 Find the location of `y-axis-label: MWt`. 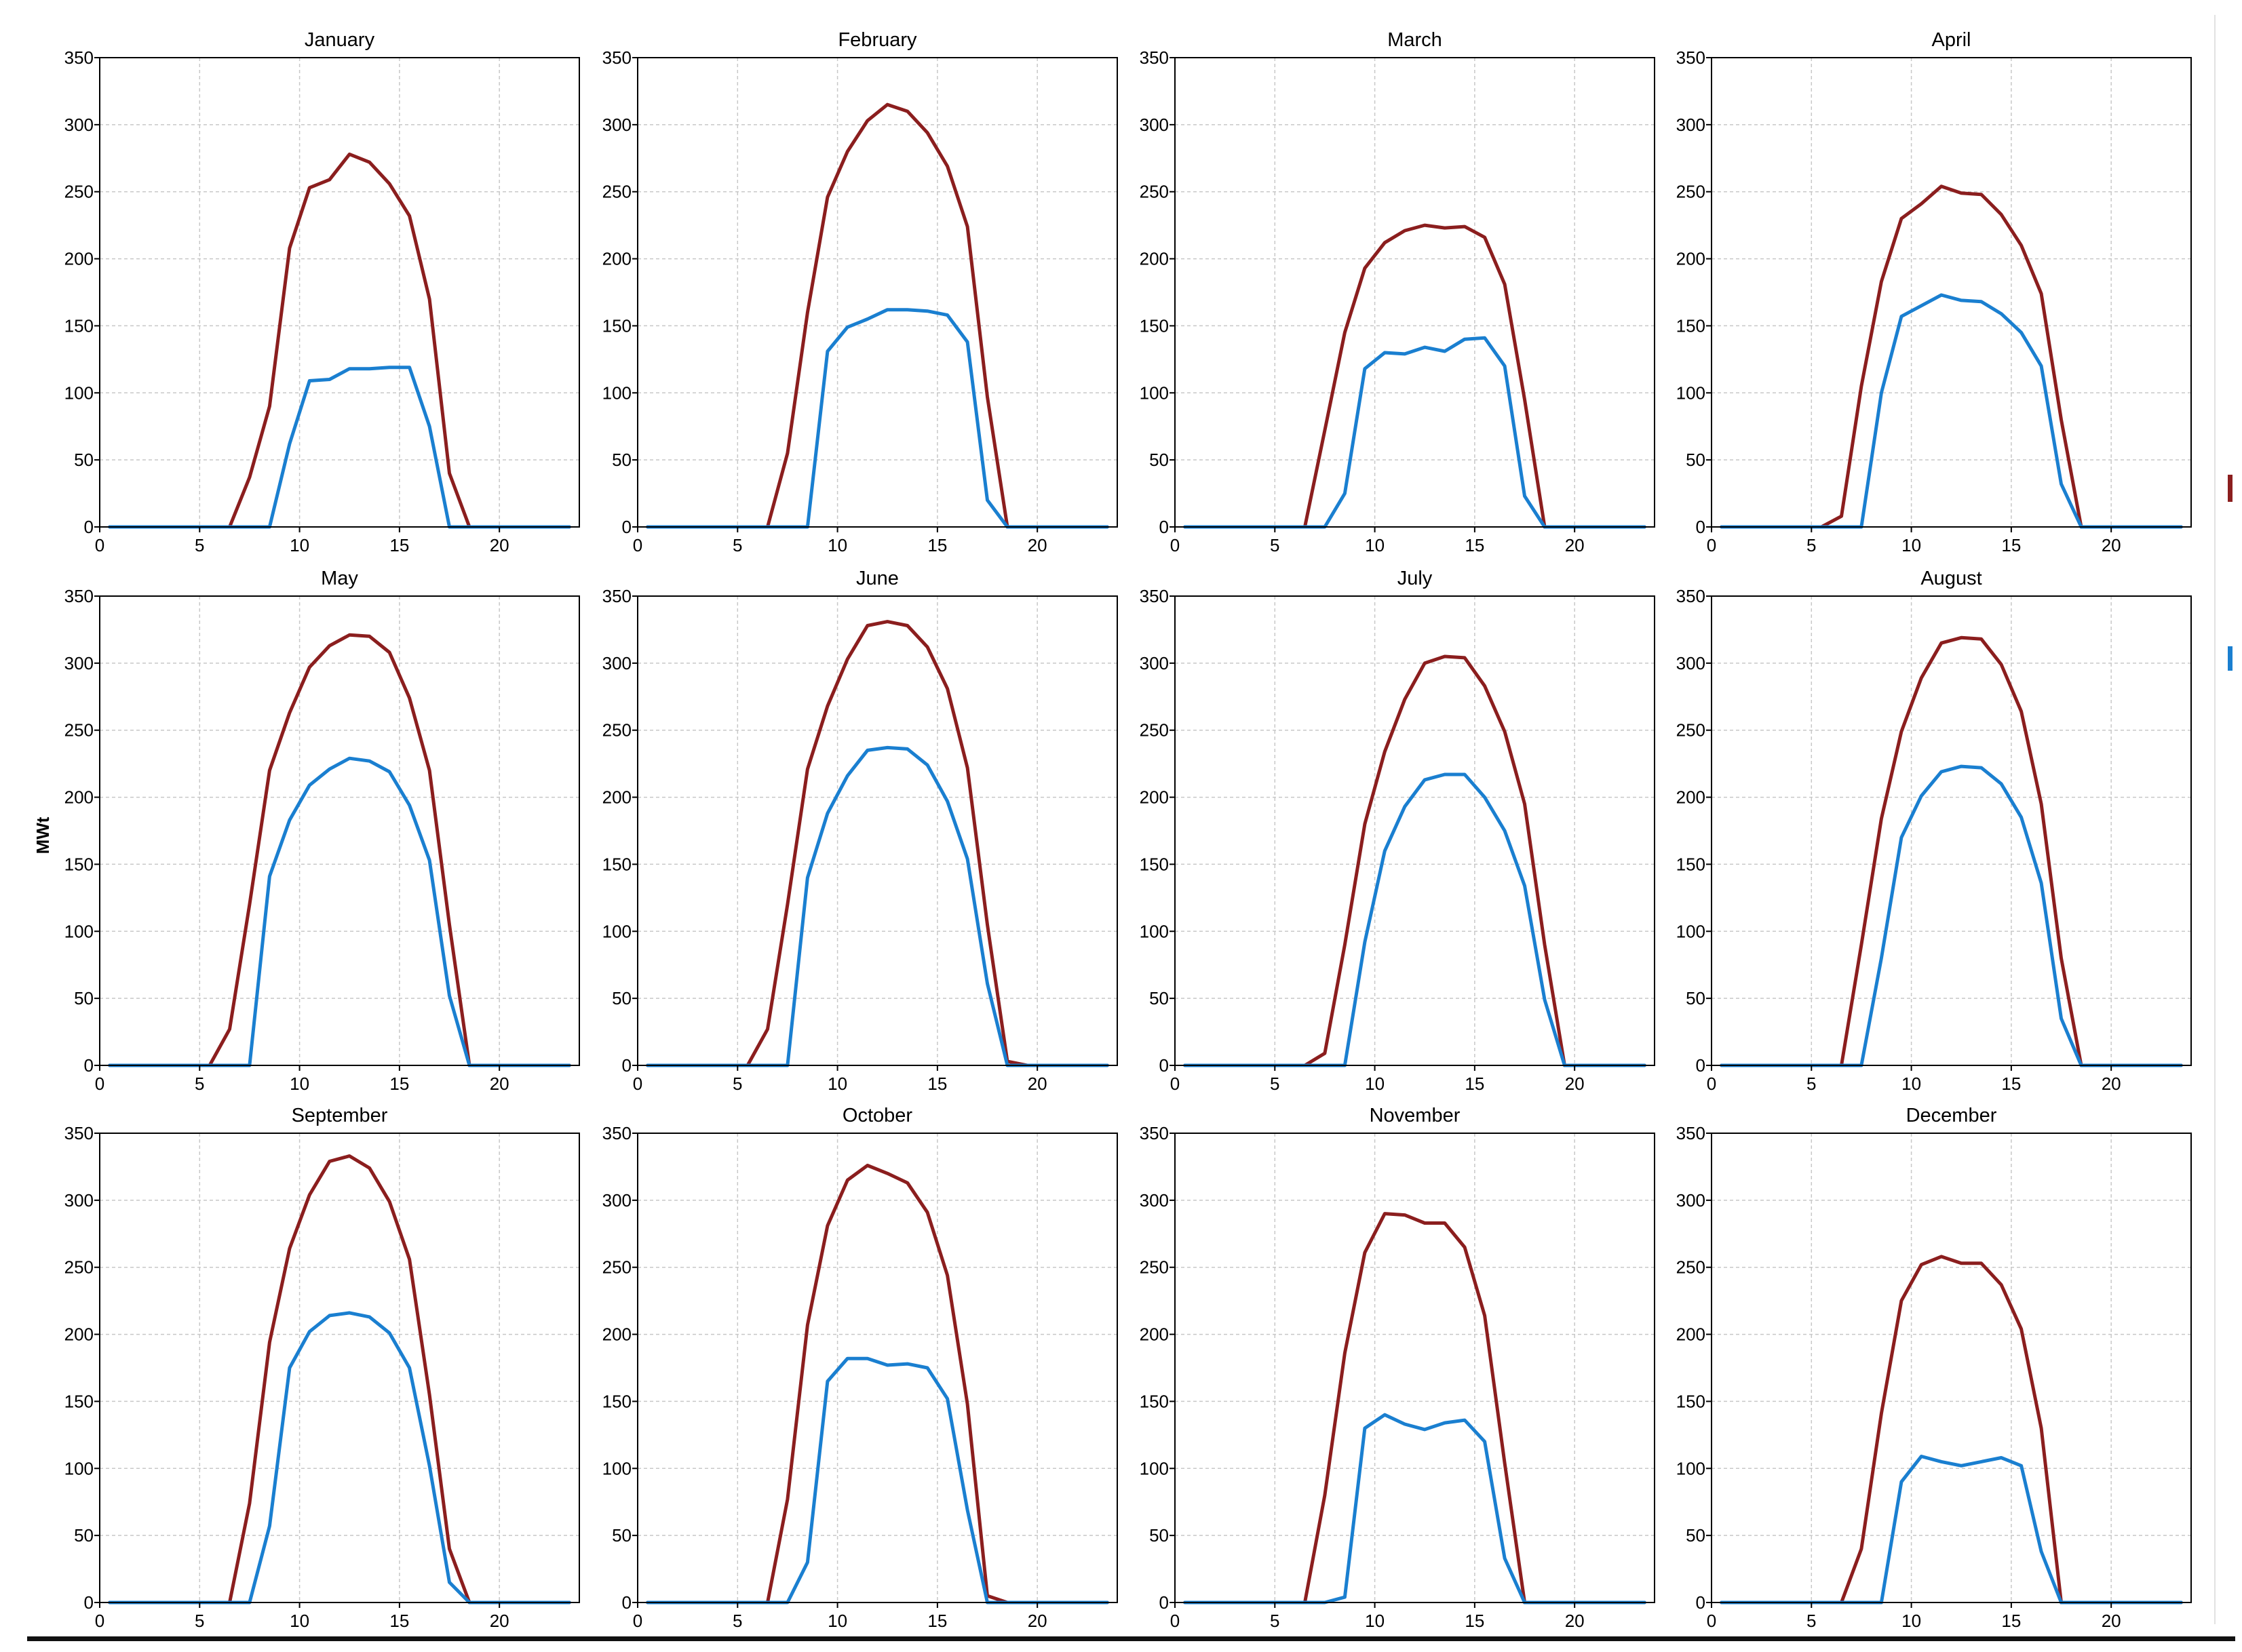

y-axis-label: MWt is located at coordinates (43, 835).